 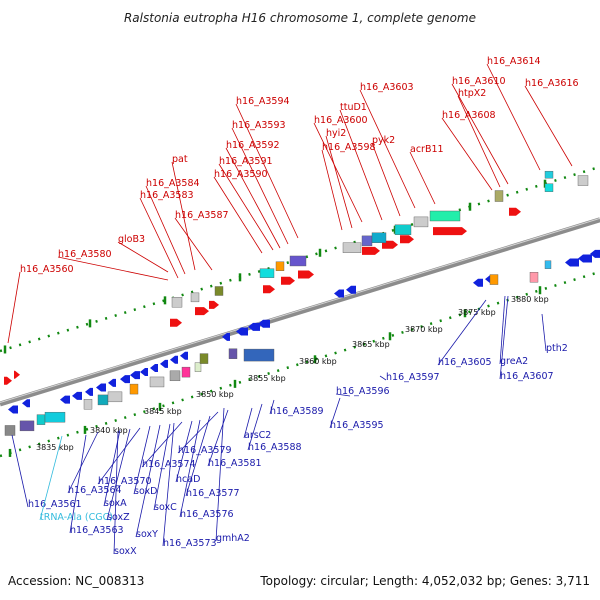 I want to click on scale-label-kbp: 3840 kbp, so click(x=109, y=430).